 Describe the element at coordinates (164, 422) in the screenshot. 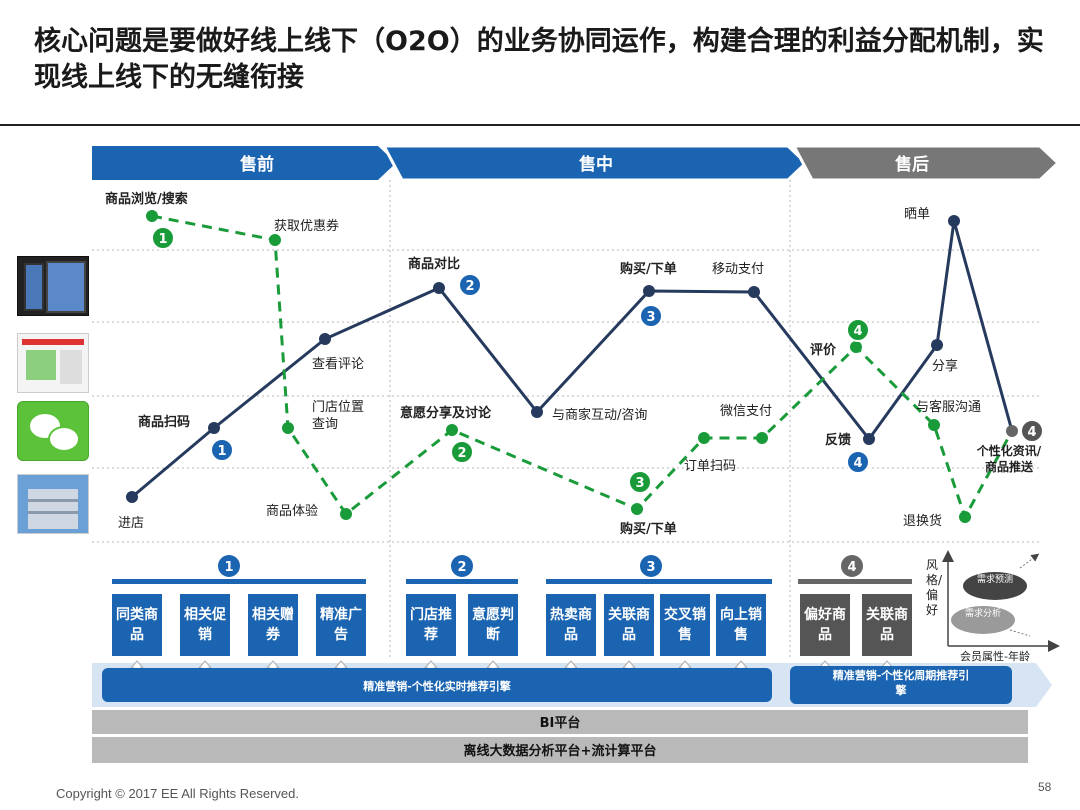

I see `label-scan-goods: 商品扫码` at that location.